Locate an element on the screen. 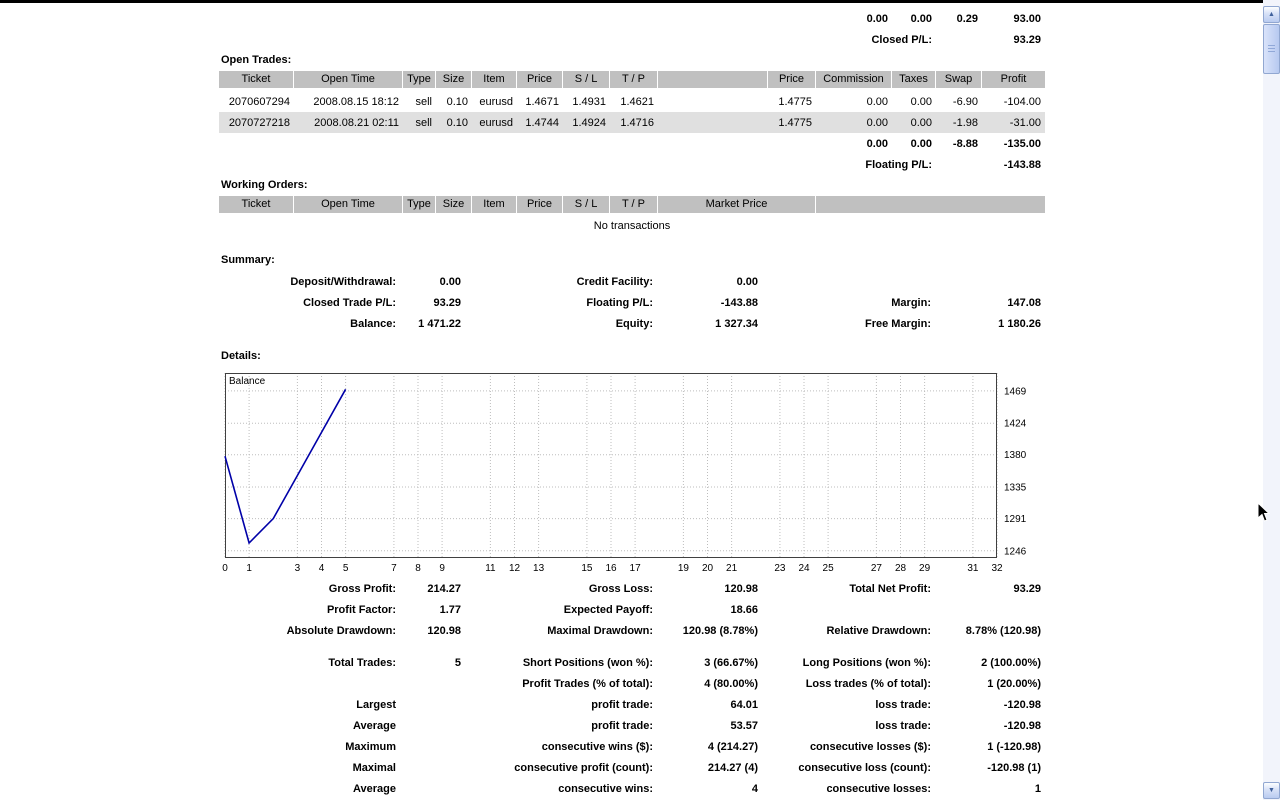 This screenshot has height=800, width=1280. summary-value: 1 180.26 is located at coordinates (1019, 323).